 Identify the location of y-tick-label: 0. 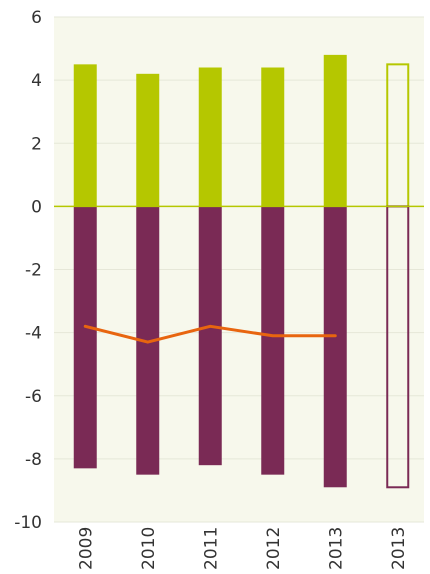
(36, 207).